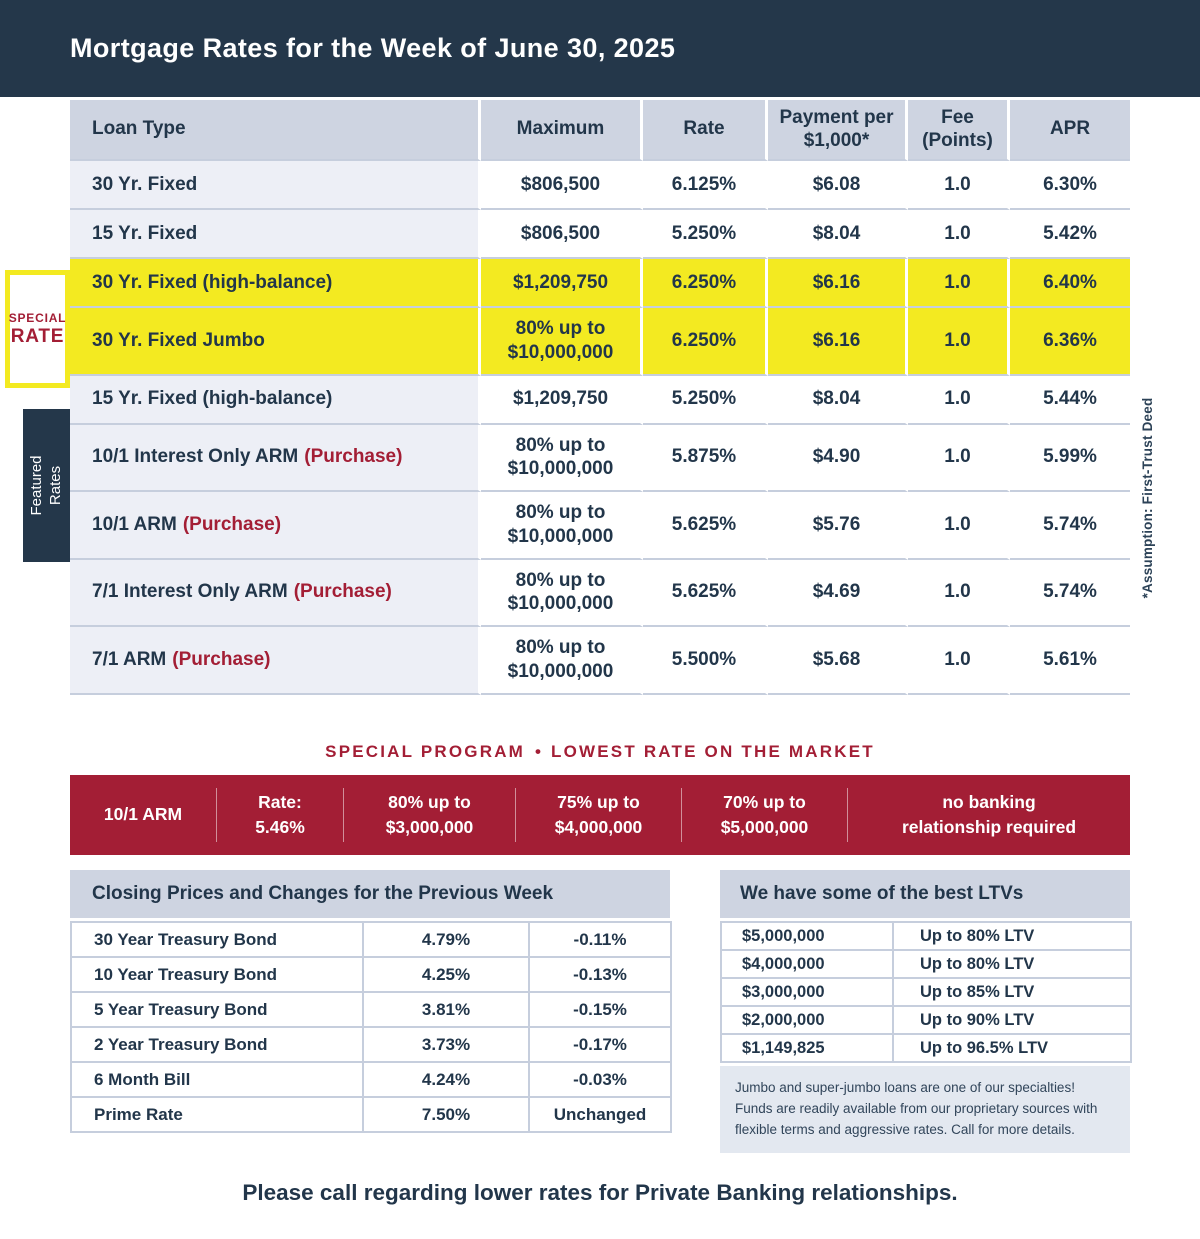  What do you see at coordinates (143, 814) in the screenshot?
I see `banner-segment-product: 10/1 ARM` at bounding box center [143, 814].